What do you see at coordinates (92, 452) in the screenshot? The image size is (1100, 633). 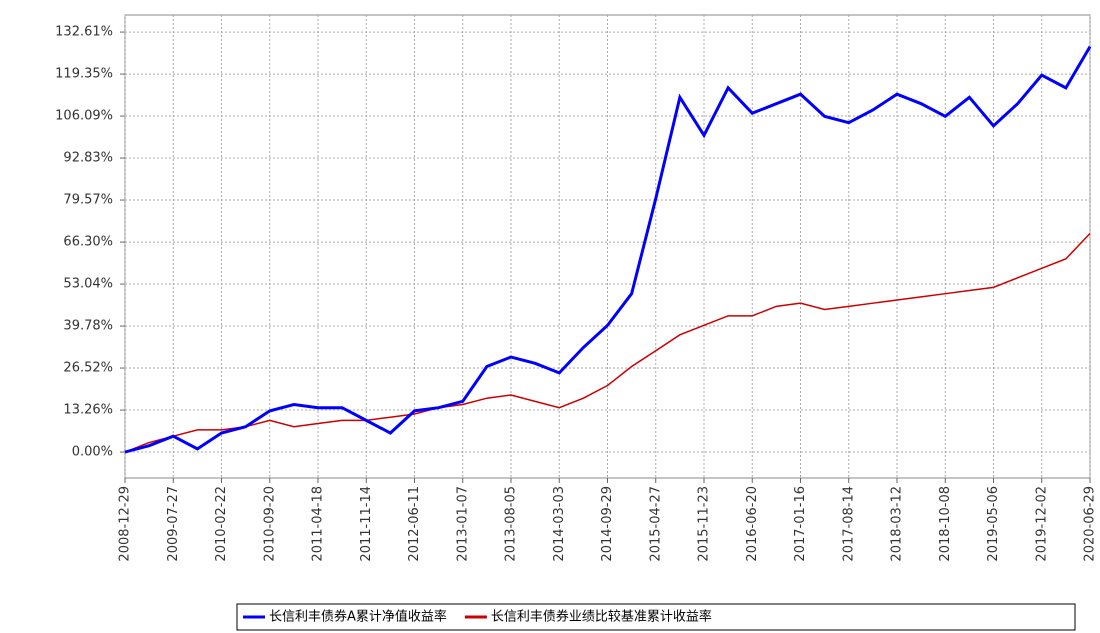 I see `y-tick-label: 0.00%` at bounding box center [92, 452].